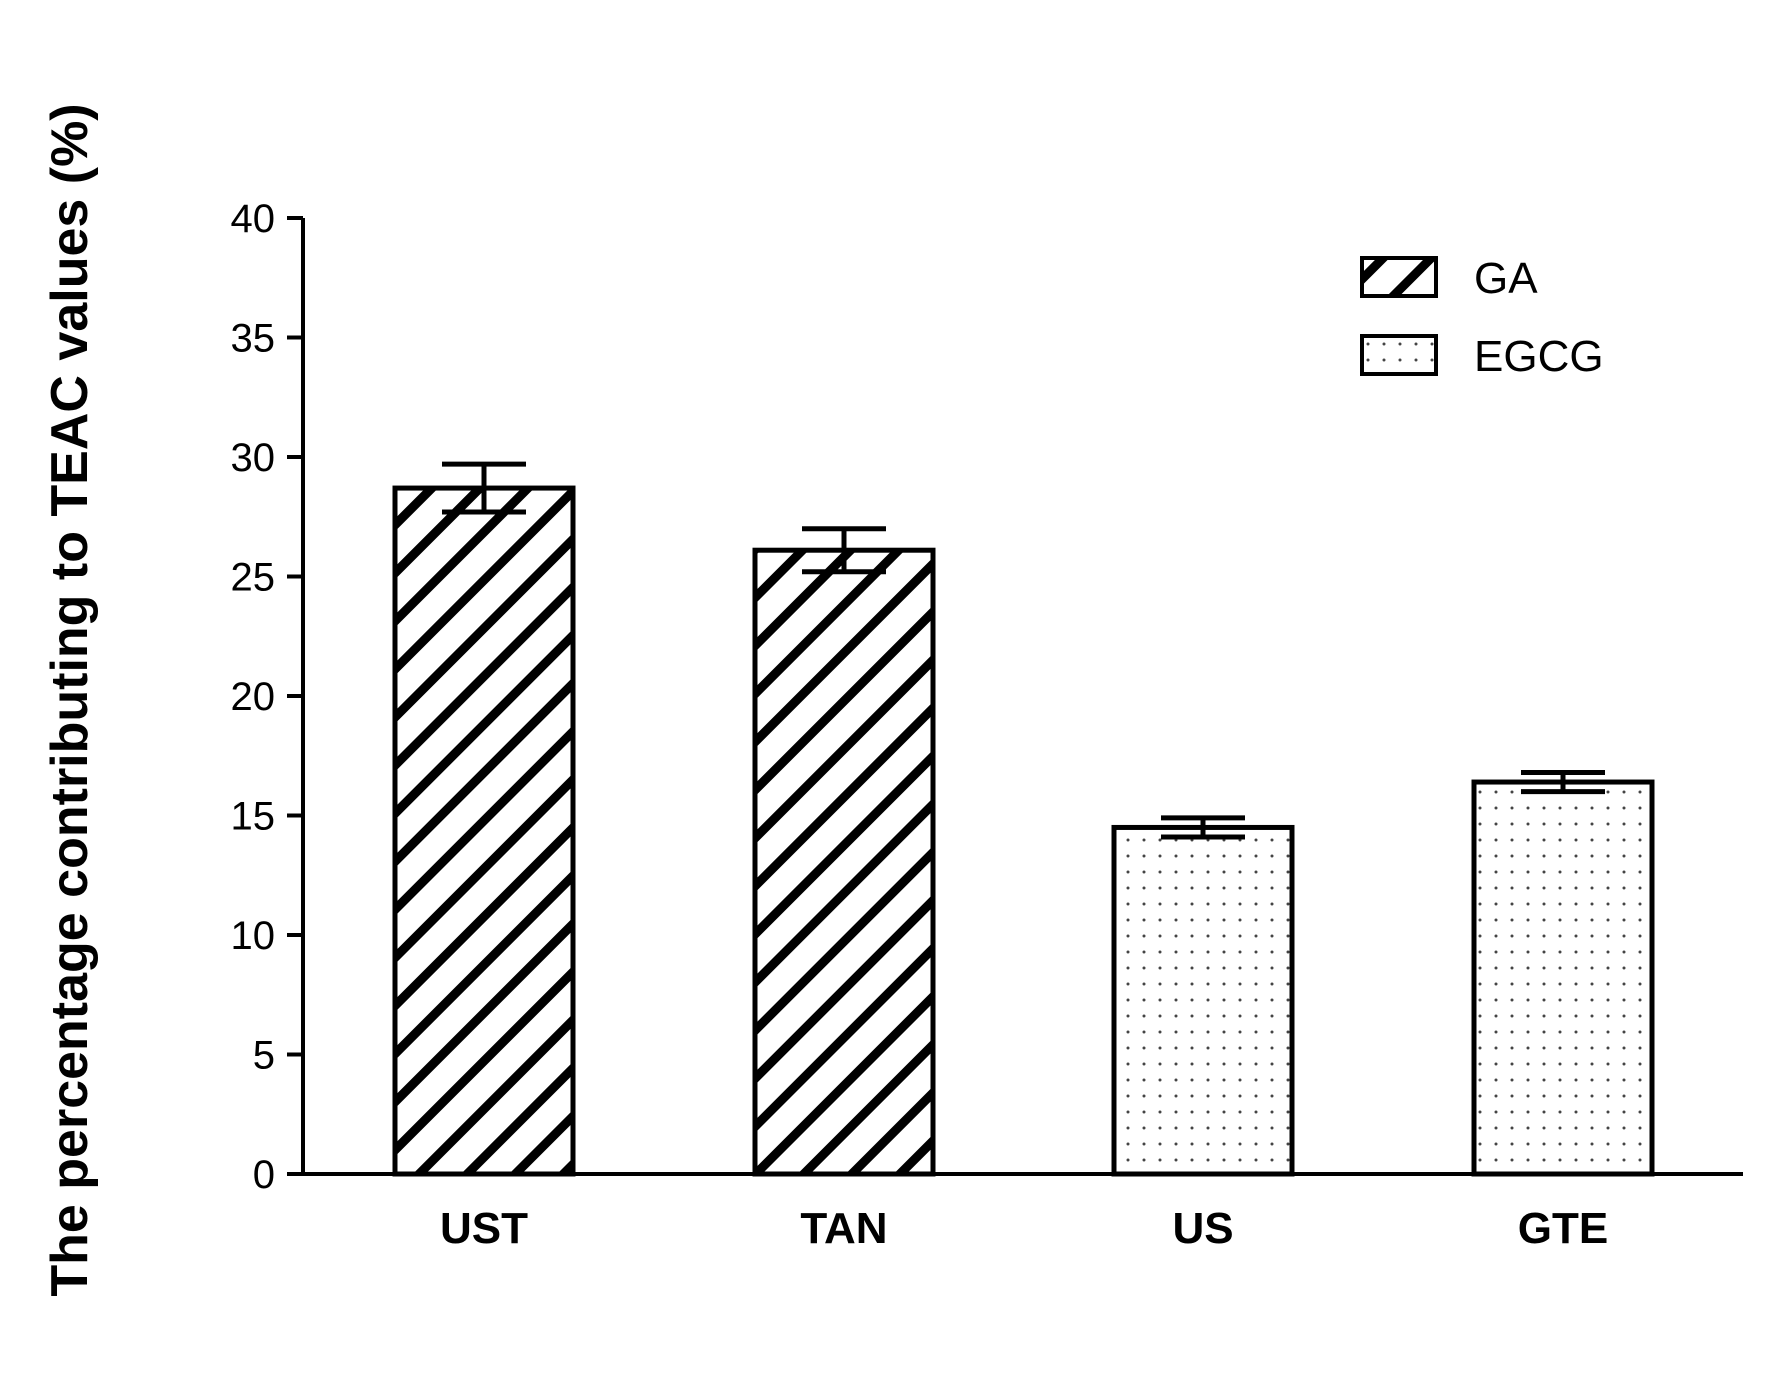 The image size is (1765, 1387). I want to click on x-tick-label-gte: GTE, so click(1563, 1228).